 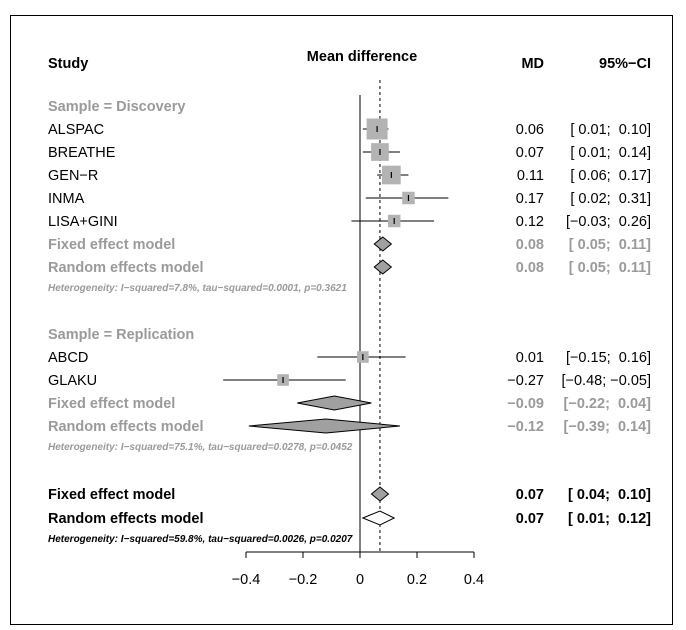 What do you see at coordinates (68, 64) in the screenshot?
I see `header-study: Study` at bounding box center [68, 64].